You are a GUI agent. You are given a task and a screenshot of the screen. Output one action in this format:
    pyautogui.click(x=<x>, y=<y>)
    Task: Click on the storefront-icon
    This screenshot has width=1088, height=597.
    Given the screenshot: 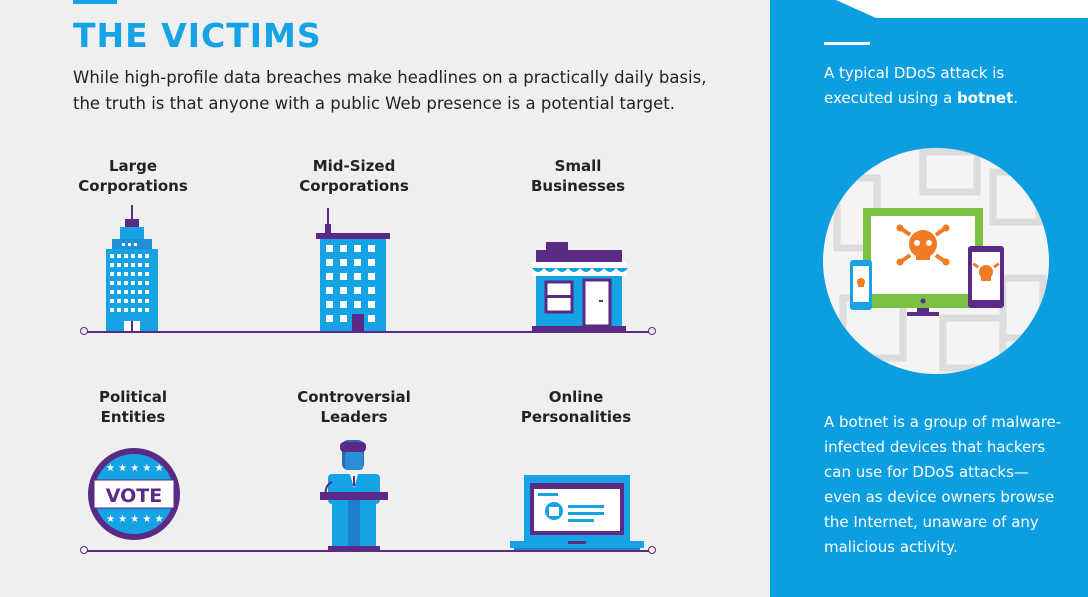 What is the action you would take?
    pyautogui.click(x=580, y=287)
    